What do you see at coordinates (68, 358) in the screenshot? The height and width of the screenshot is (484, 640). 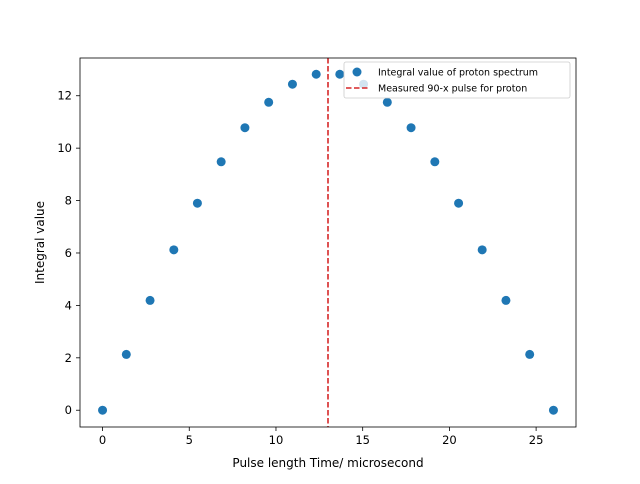 I see `y-tick-label: 2` at bounding box center [68, 358].